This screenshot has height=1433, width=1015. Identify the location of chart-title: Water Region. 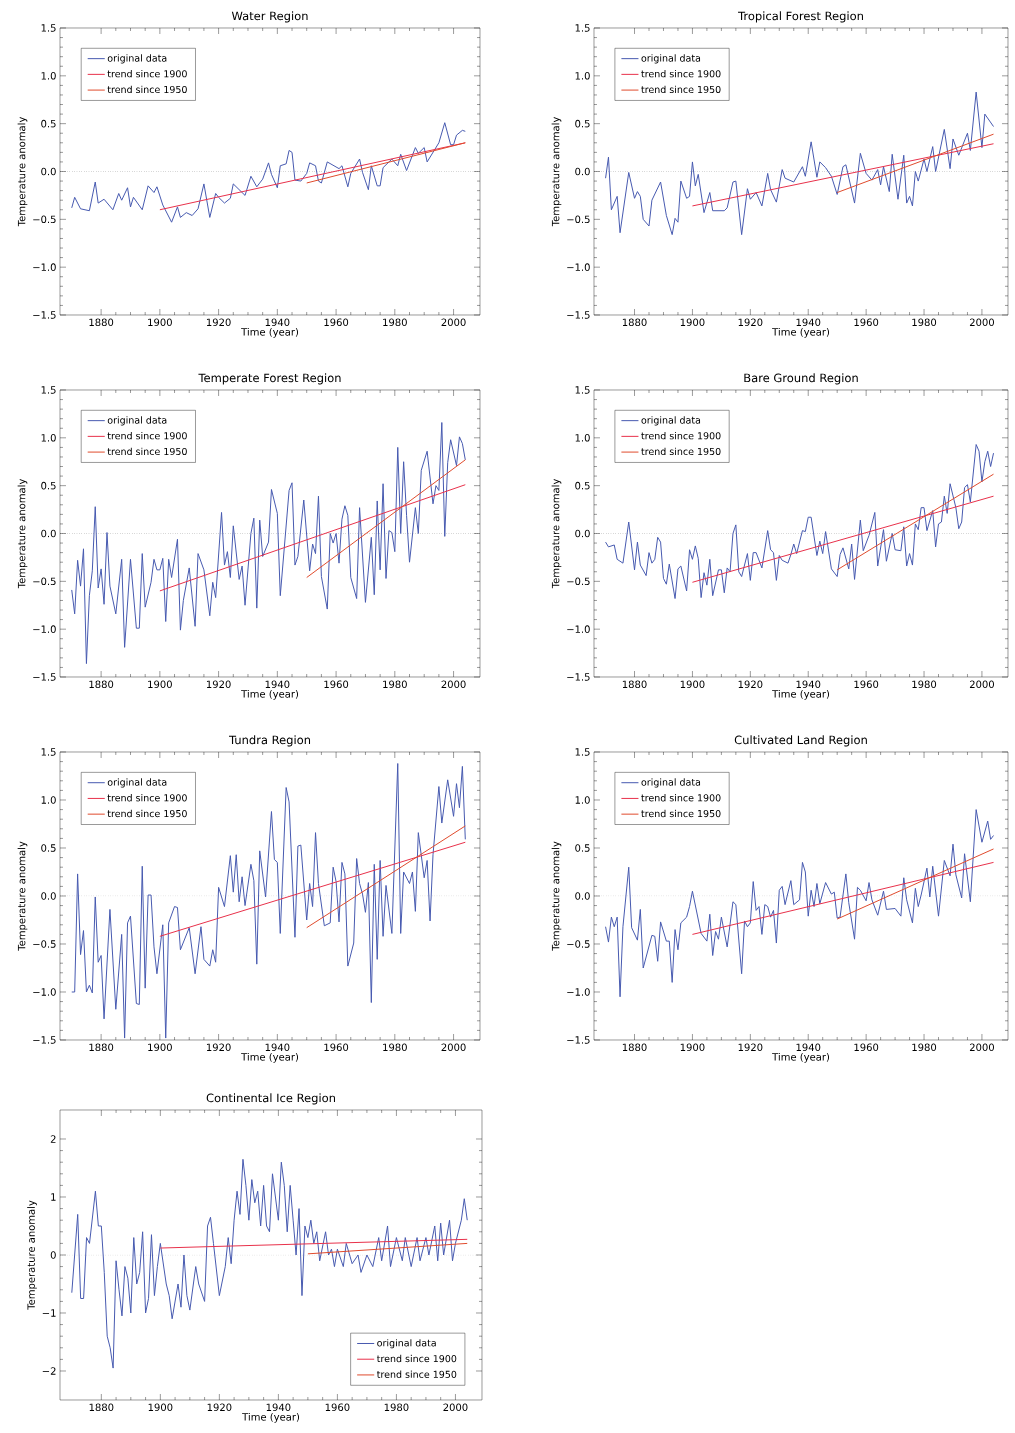
(269, 17).